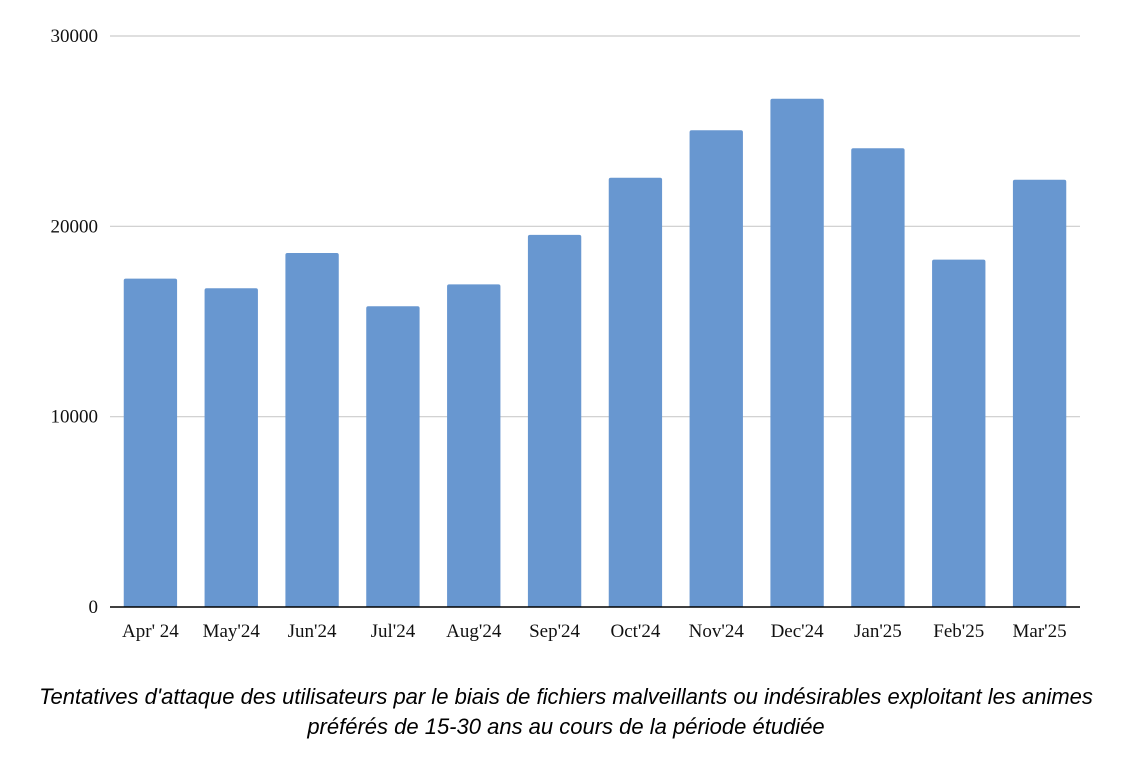 The image size is (1132, 768). What do you see at coordinates (958, 631) in the screenshot?
I see `x-tick-label: Feb'25` at bounding box center [958, 631].